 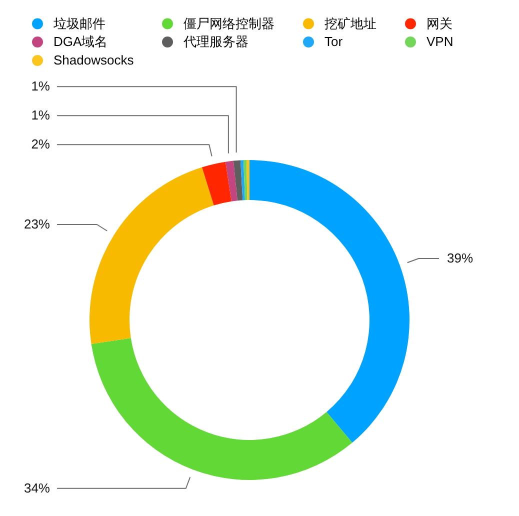 I want to click on legend-label: DGA域名, so click(x=81, y=41).